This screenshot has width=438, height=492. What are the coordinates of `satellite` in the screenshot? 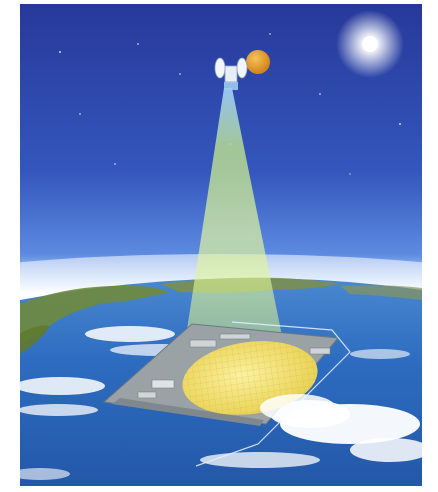 It's located at (231, 73).